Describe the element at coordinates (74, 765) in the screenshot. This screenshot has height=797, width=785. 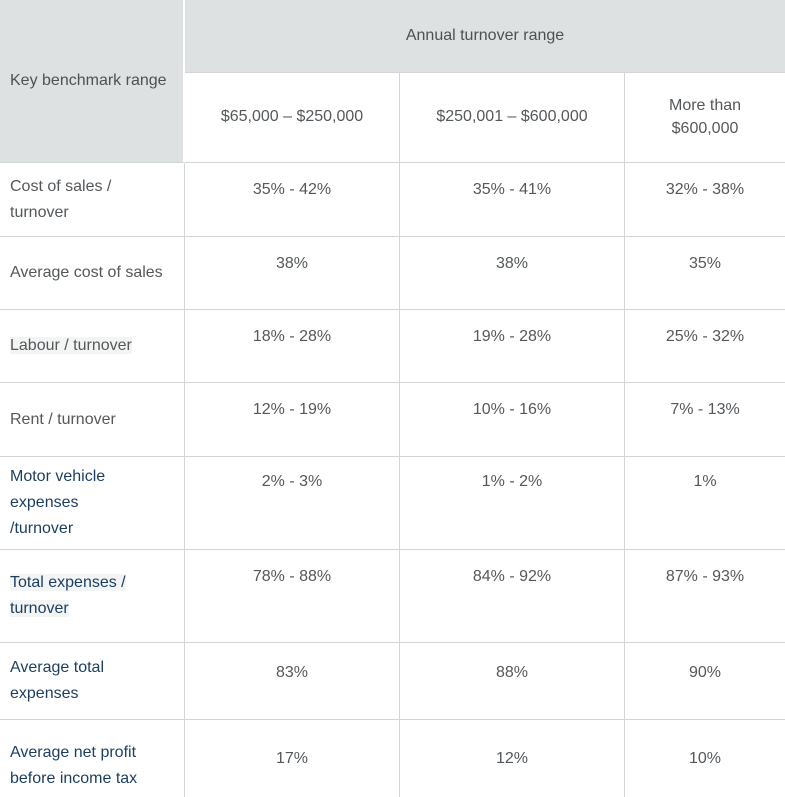
I see `benchmark-link-label: Average net profit before income tax` at that location.